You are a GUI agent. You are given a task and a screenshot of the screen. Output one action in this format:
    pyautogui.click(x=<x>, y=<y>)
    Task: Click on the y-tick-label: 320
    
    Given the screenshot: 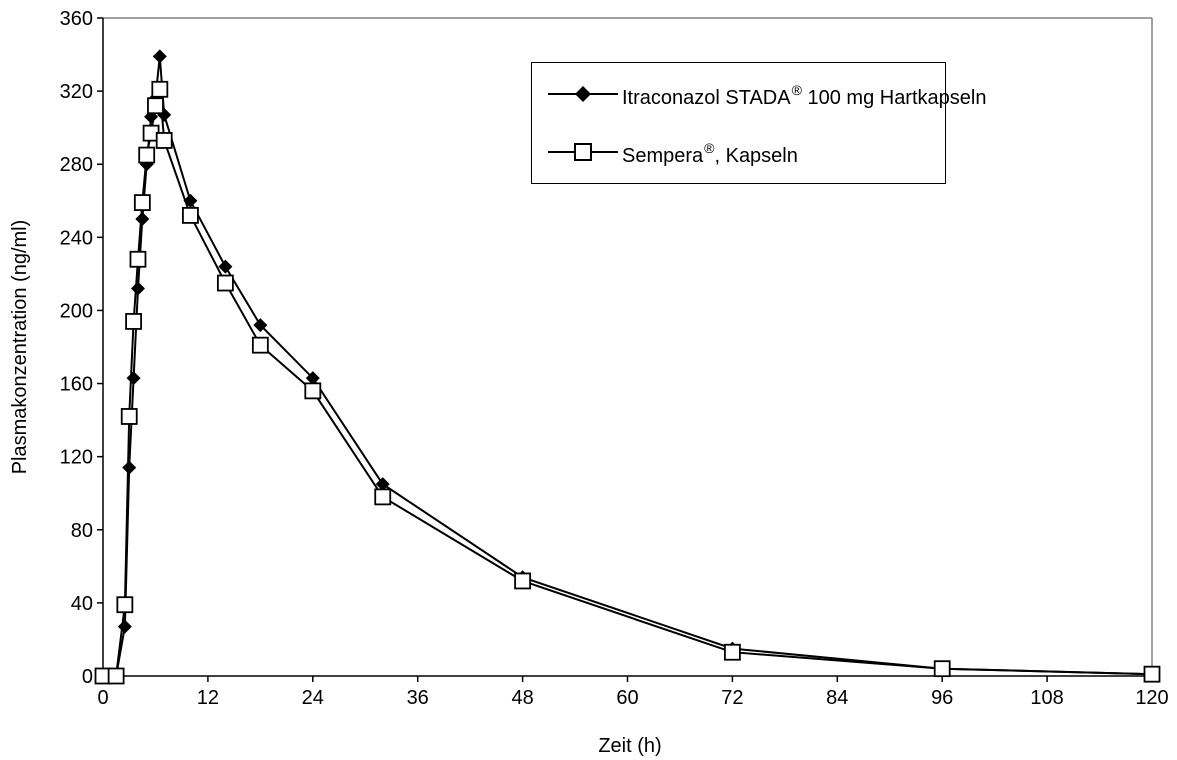 What is the action you would take?
    pyautogui.click(x=76, y=92)
    